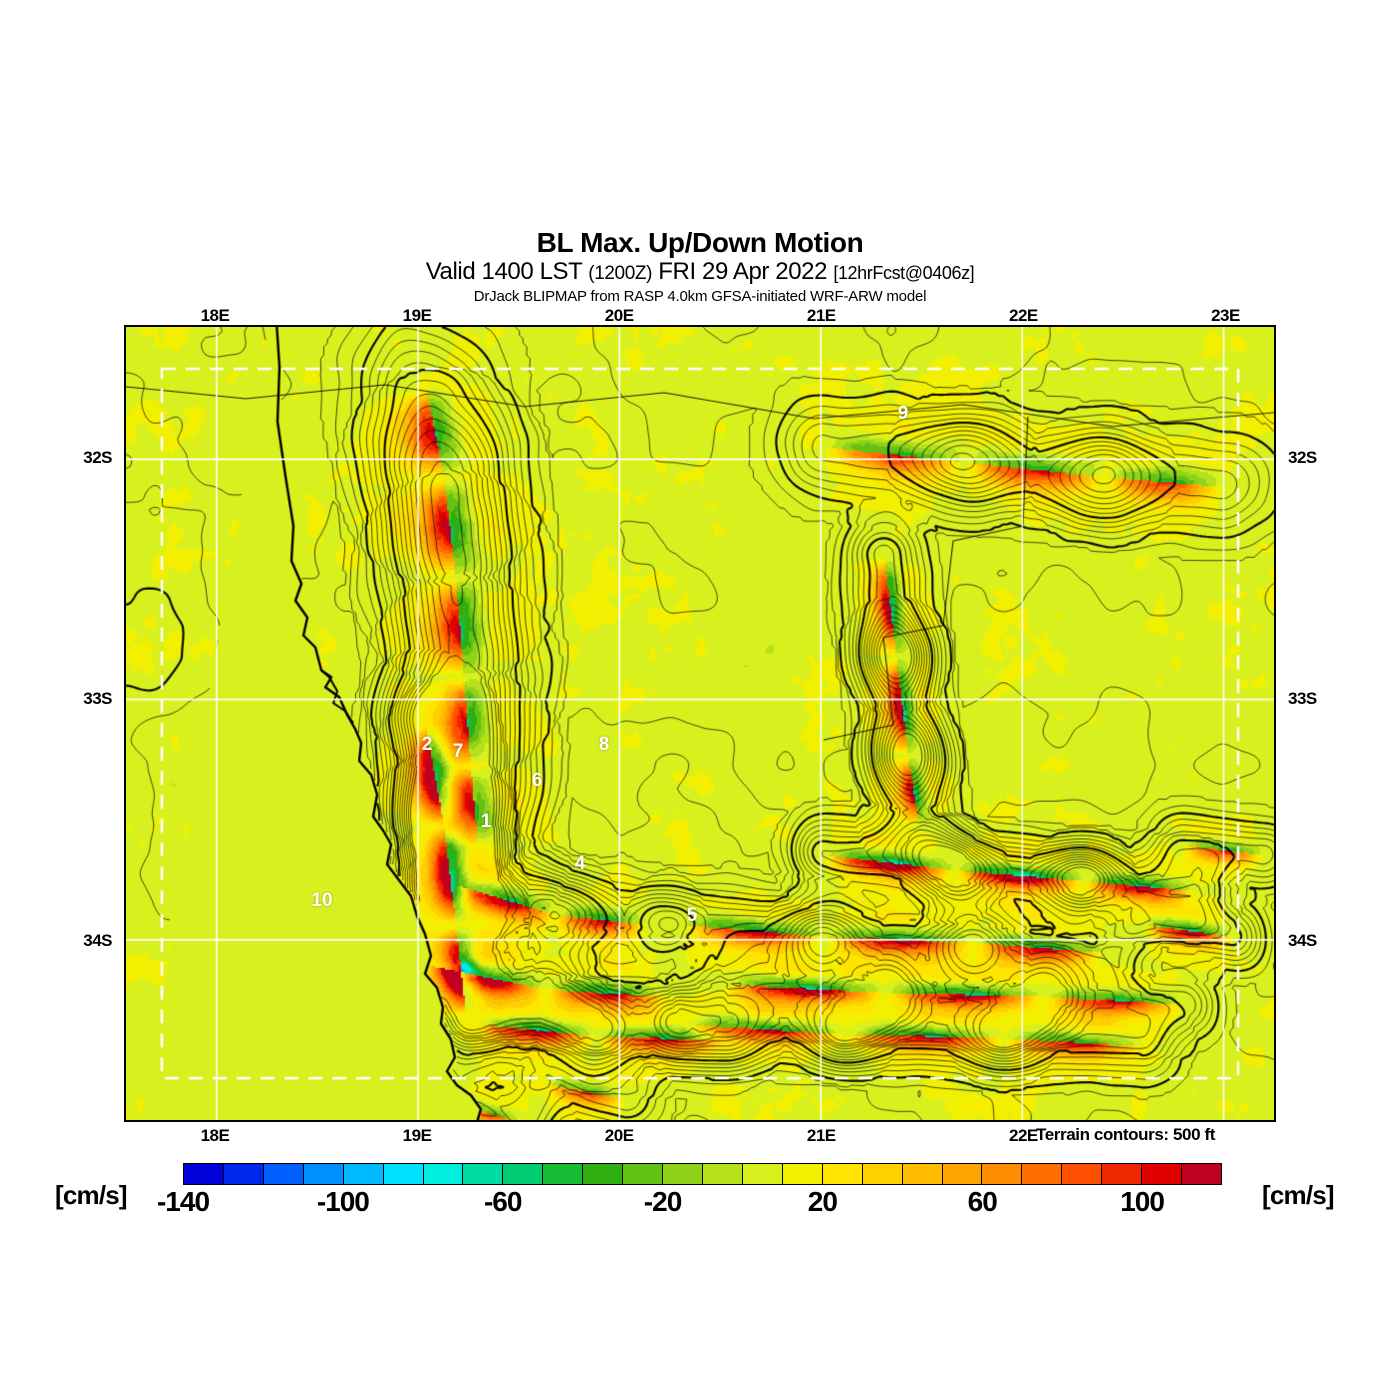 The height and width of the screenshot is (1400, 1400). Describe the element at coordinates (486, 821) in the screenshot. I see `waypoint-marker-1: 1` at that location.